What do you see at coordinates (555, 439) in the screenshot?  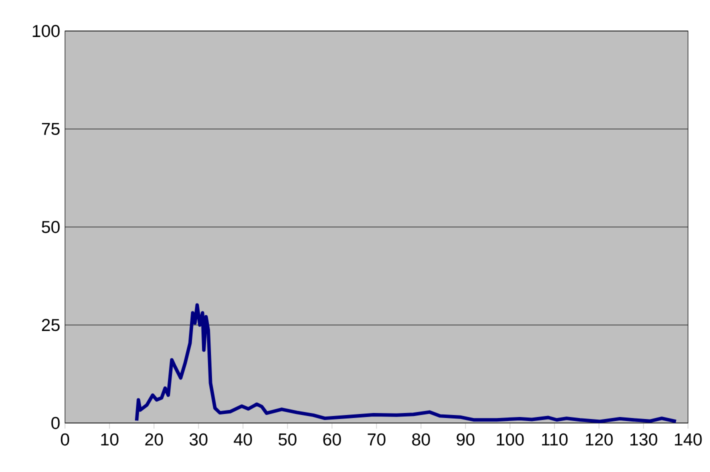 I see `x-tick-label: 110` at bounding box center [555, 439].